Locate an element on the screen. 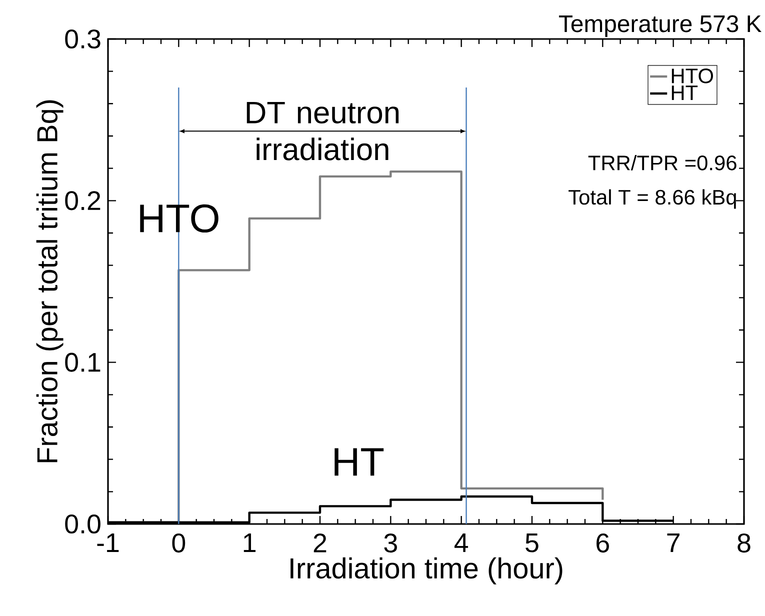 Image resolution: width=765 pixels, height=616 pixels. y-axis-title: Fraction (per total tritium Bq) is located at coordinates (50, 281).